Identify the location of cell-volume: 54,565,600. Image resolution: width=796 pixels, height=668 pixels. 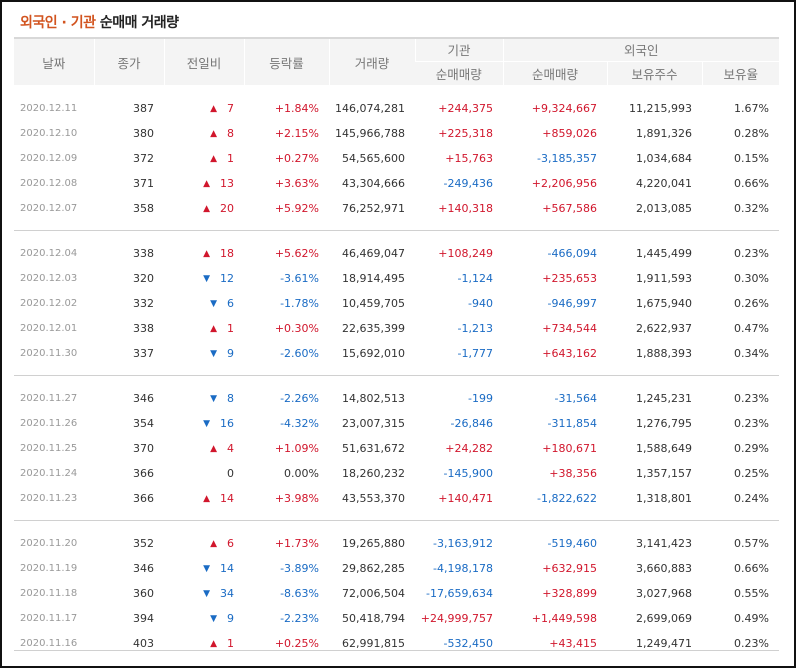
(373, 158).